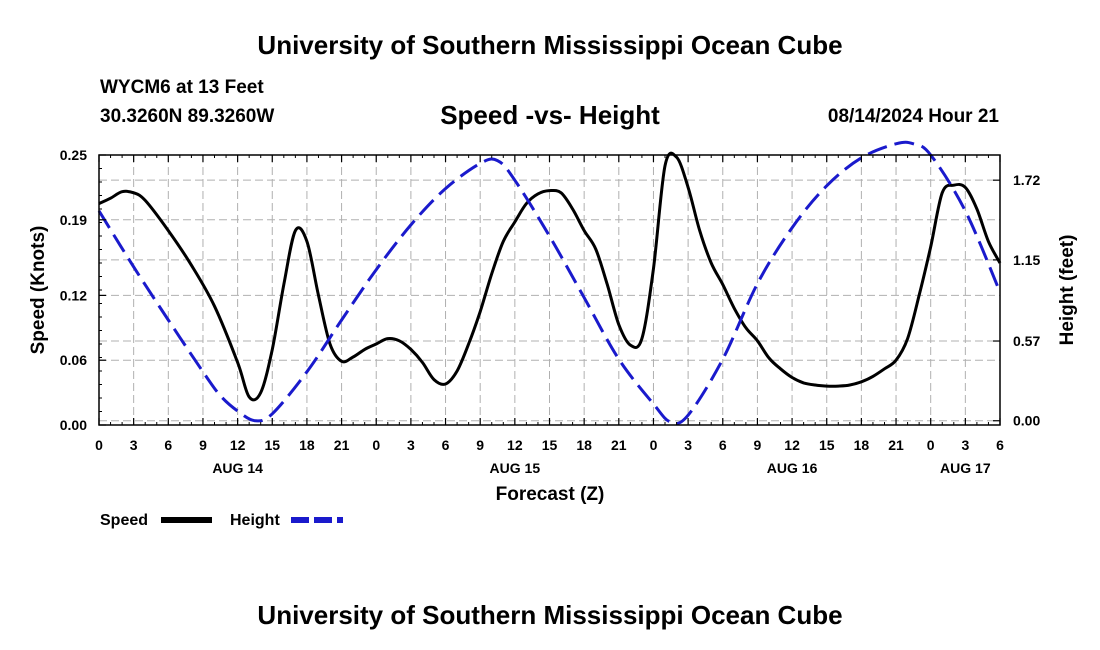 The image size is (1100, 650). I want to click on legend-speed-label: Speed, so click(124, 520).